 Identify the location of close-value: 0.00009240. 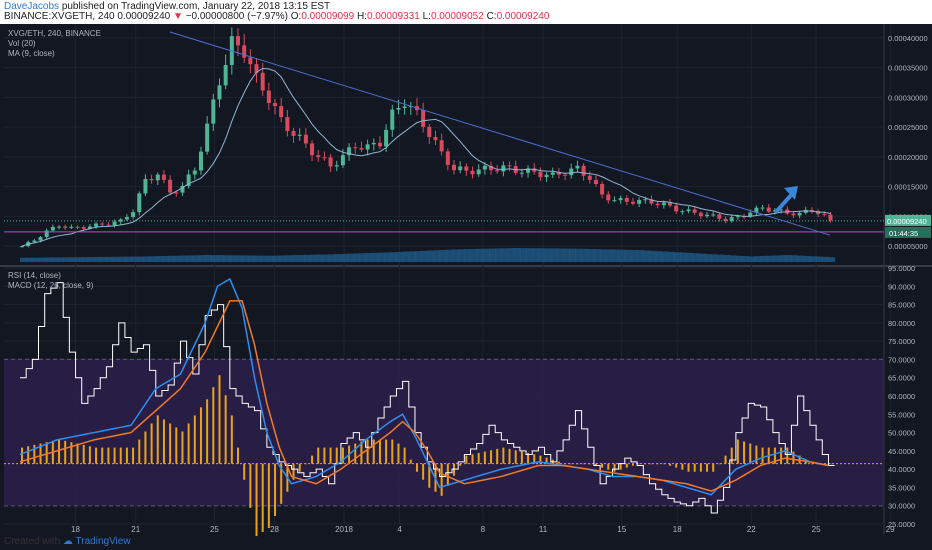
(523, 16).